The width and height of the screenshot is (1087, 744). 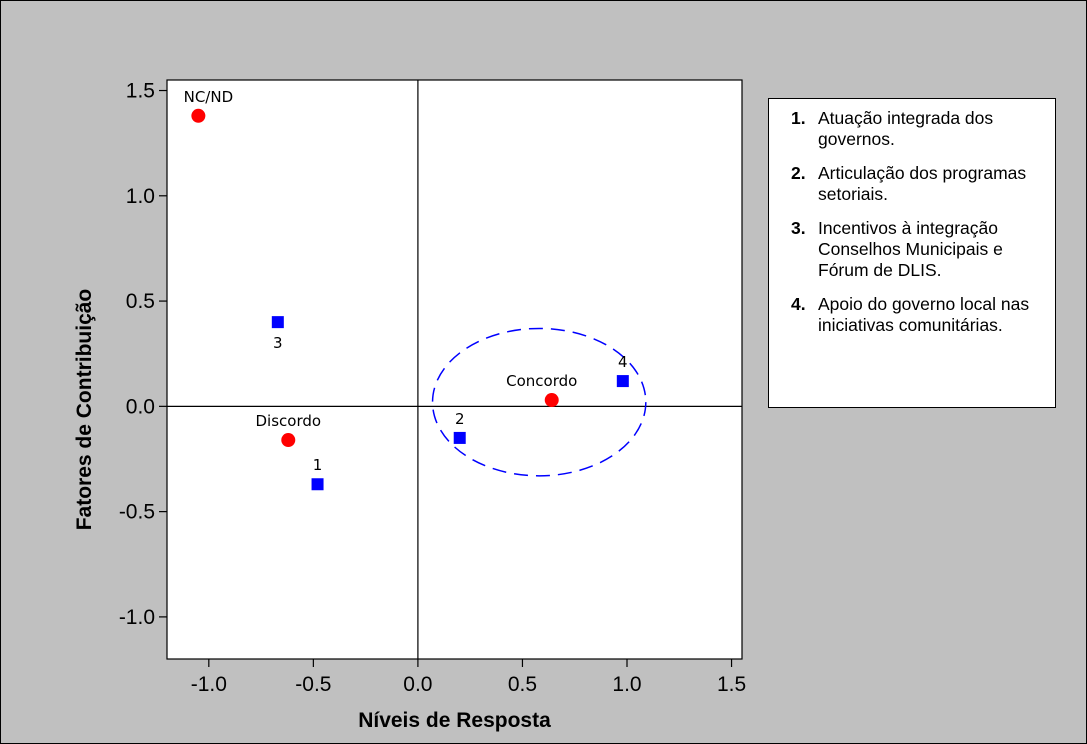 I want to click on x-tick-label: -0.5, so click(x=313, y=684).